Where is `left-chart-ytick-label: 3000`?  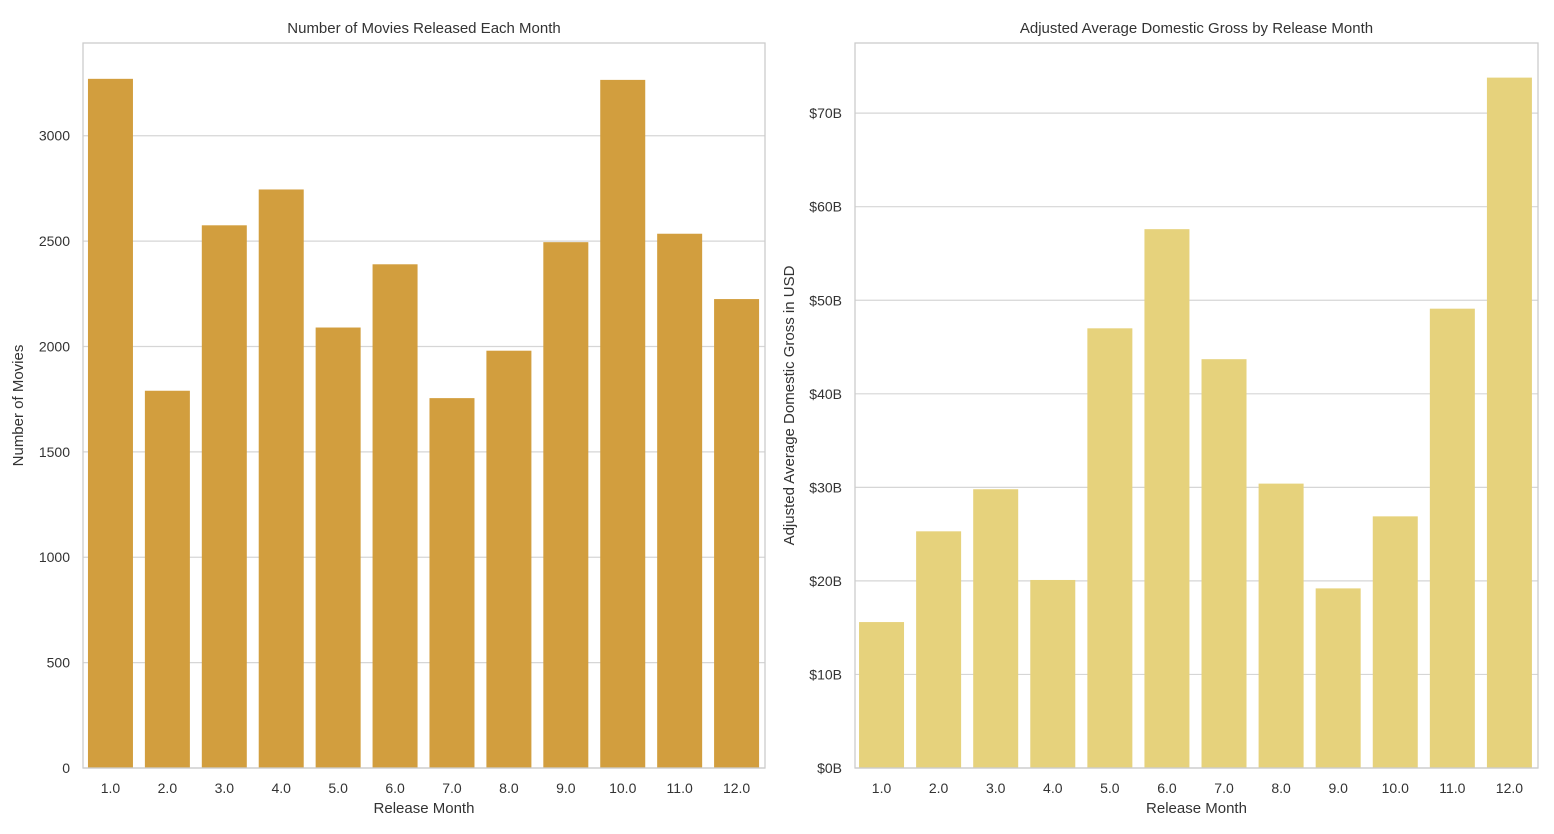
left-chart-ytick-label: 3000 is located at coordinates (54, 136).